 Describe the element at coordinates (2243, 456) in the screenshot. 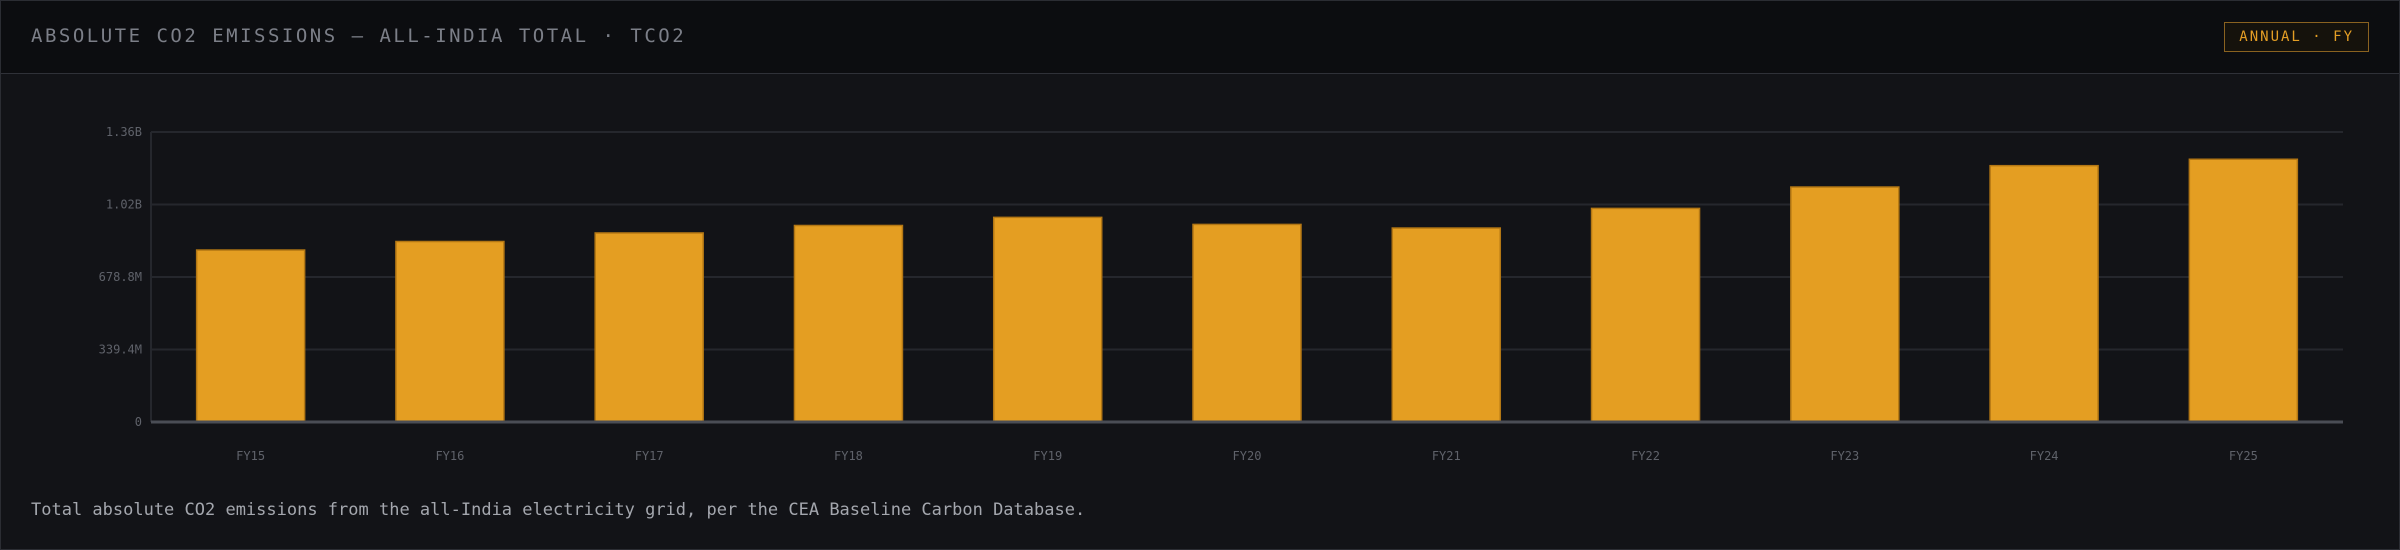

I see `x-tick-label: FY25` at that location.